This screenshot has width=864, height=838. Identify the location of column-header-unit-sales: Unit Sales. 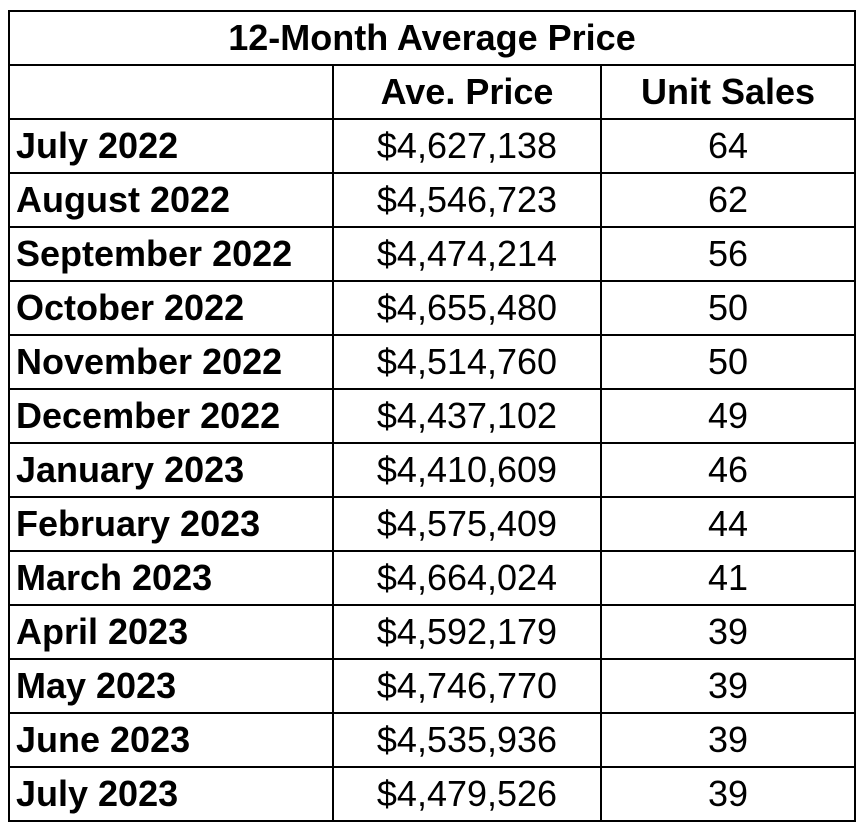
(728, 92).